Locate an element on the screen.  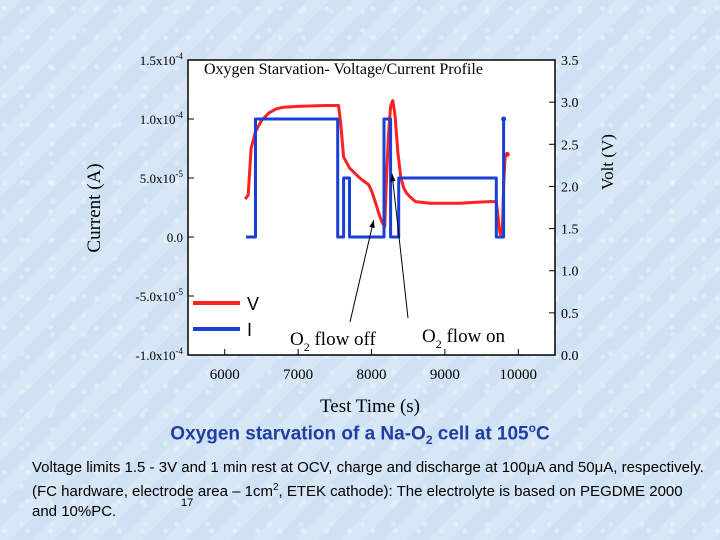
y-left-tick-label: 1.5x10⁻⁴ is located at coordinates (162, 59).